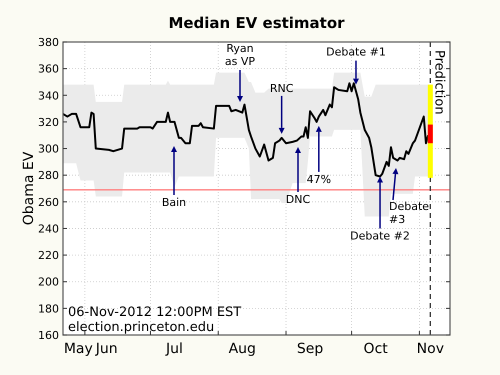 The width and height of the screenshot is (500, 375). Describe the element at coordinates (319, 179) in the screenshot. I see `annotation: 47%` at that location.